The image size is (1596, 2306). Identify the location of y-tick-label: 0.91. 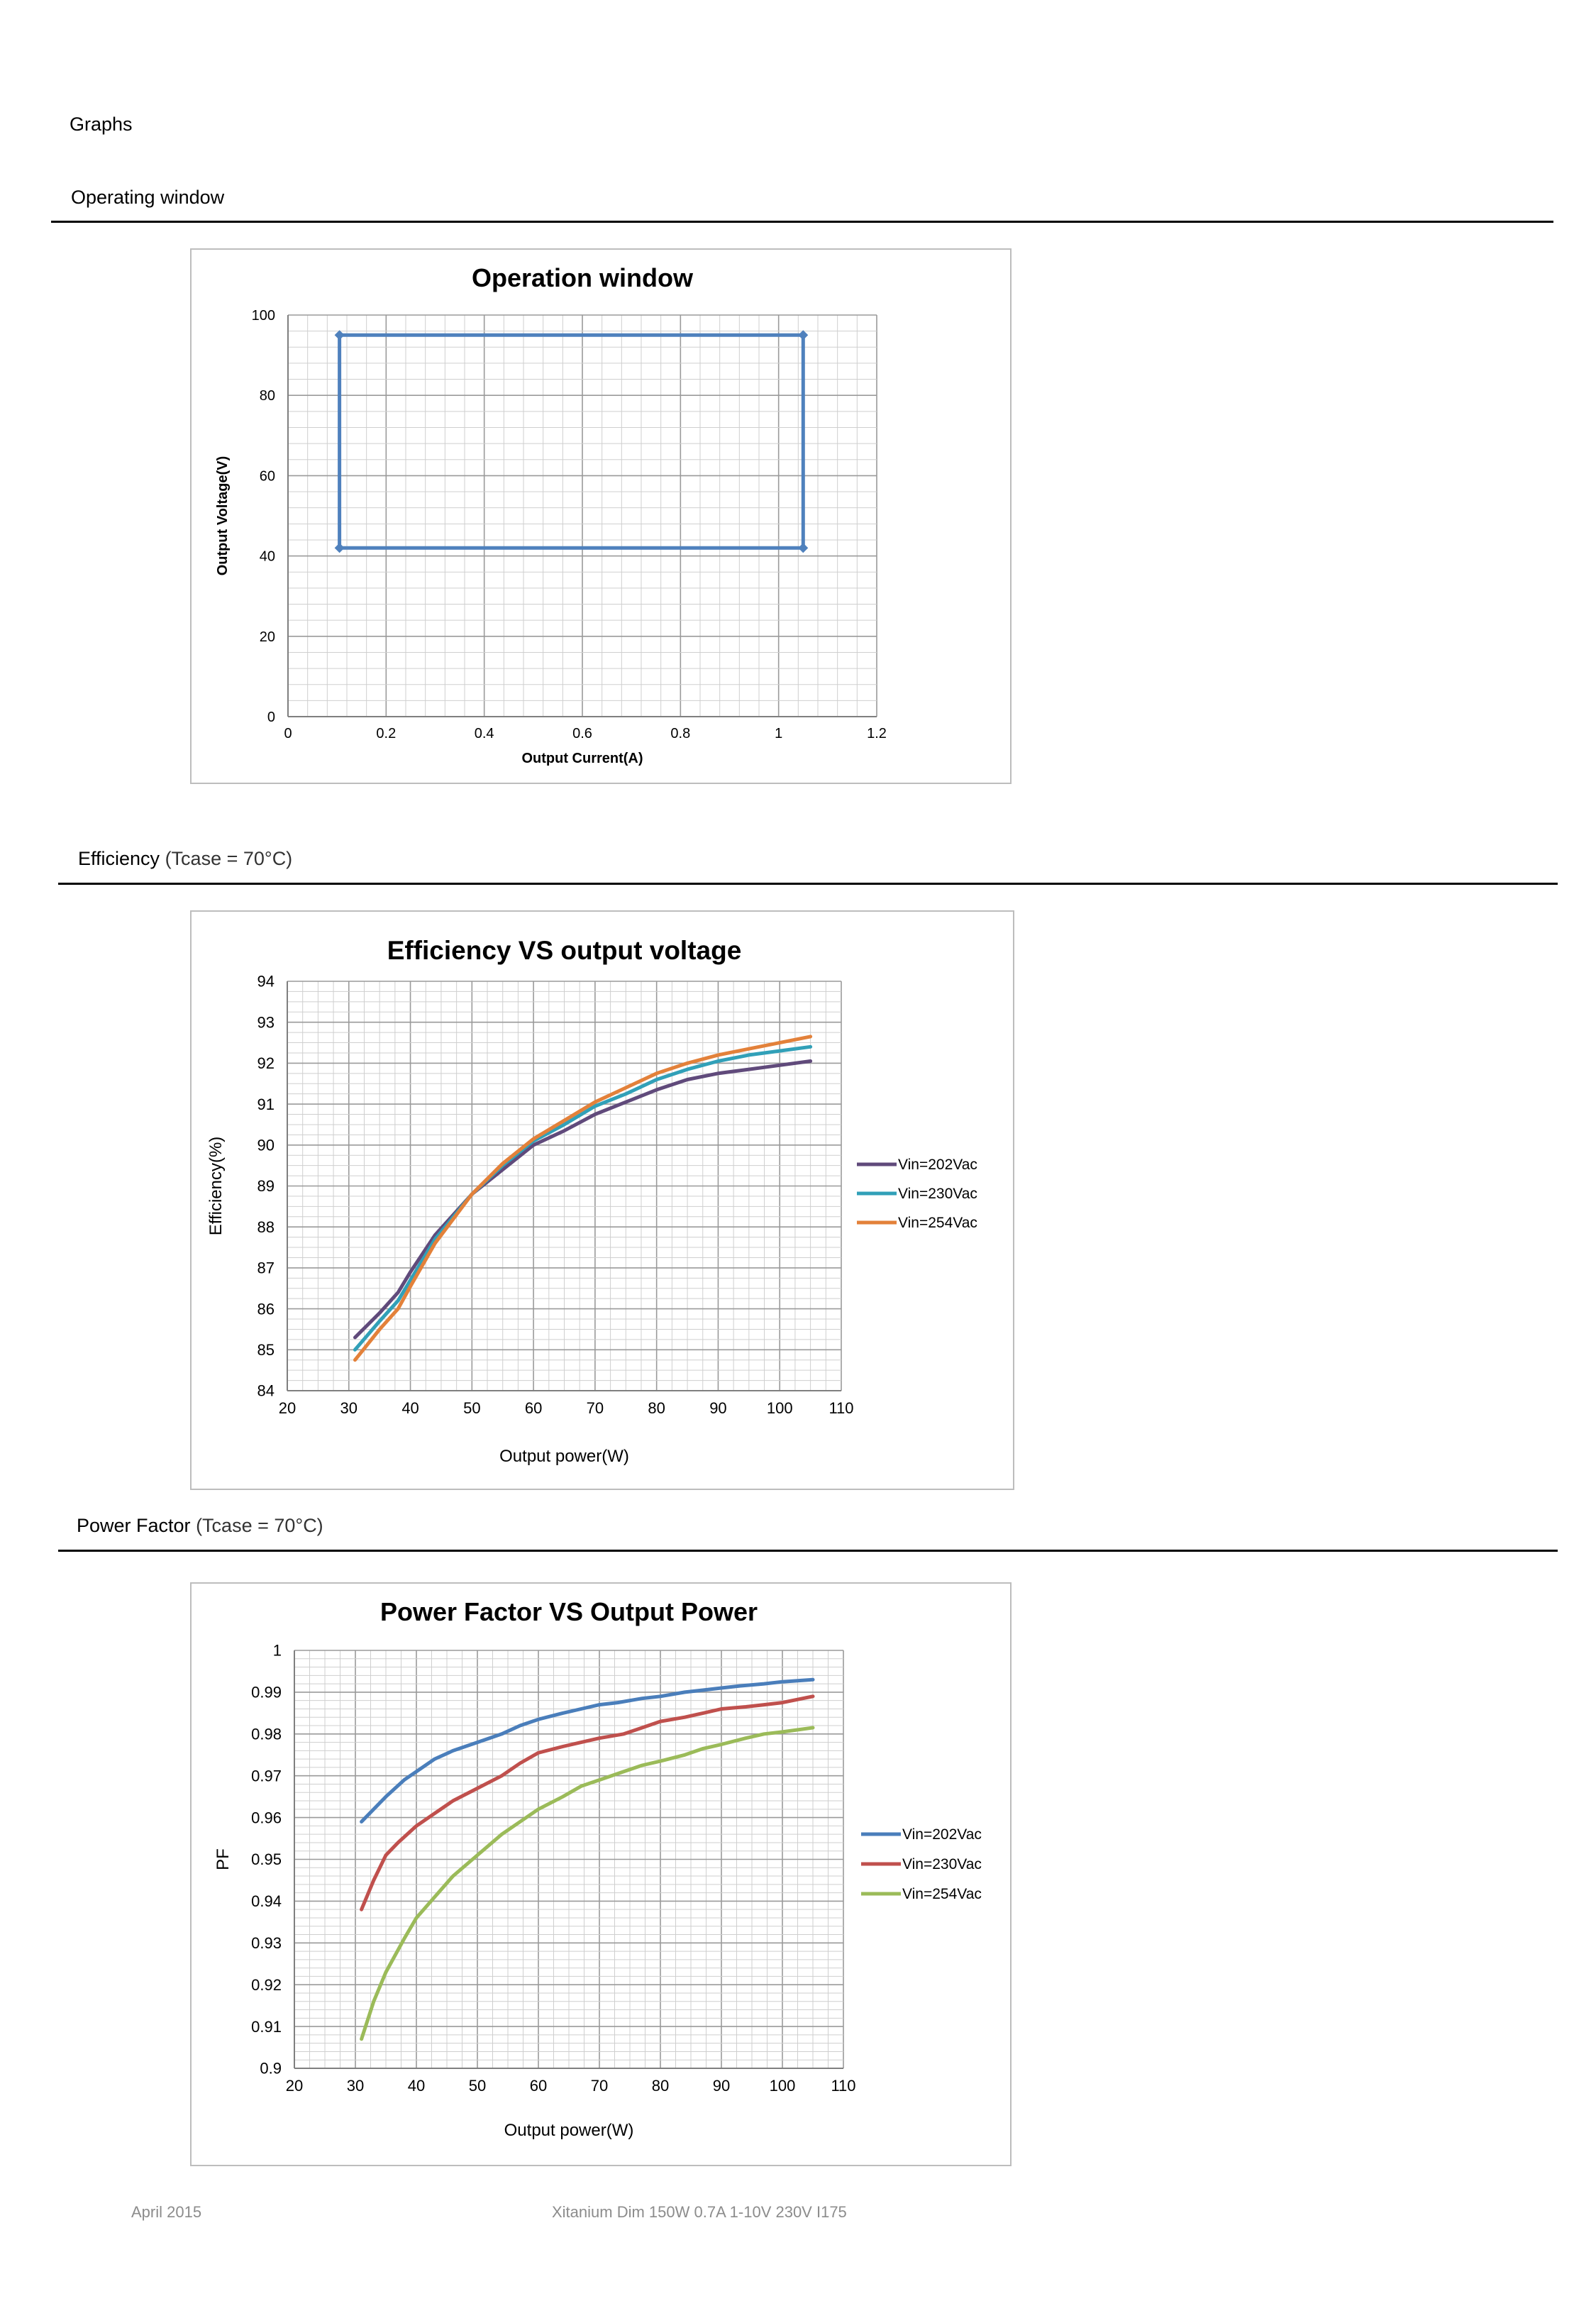
(266, 2027).